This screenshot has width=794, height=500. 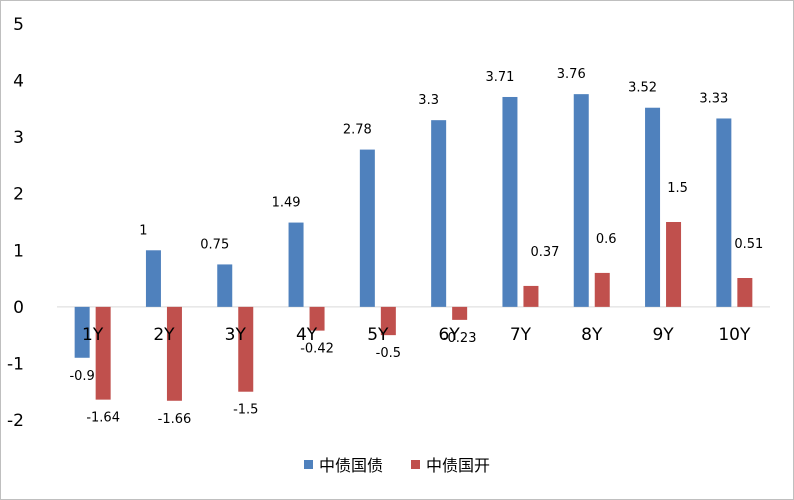 I want to click on x-category-label: 5Y, so click(x=378, y=335).